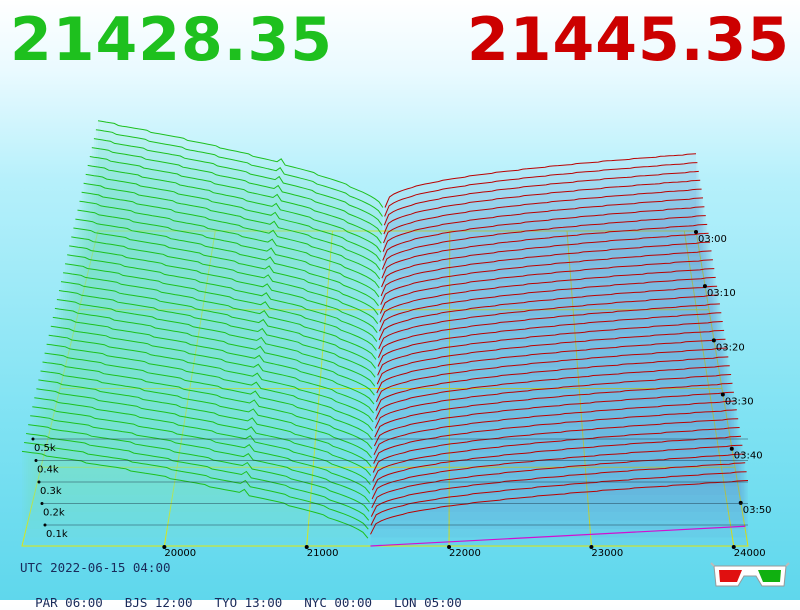 The image size is (800, 610). What do you see at coordinates (172, 40) in the screenshot?
I see `bid-price: 21428.35` at bounding box center [172, 40].